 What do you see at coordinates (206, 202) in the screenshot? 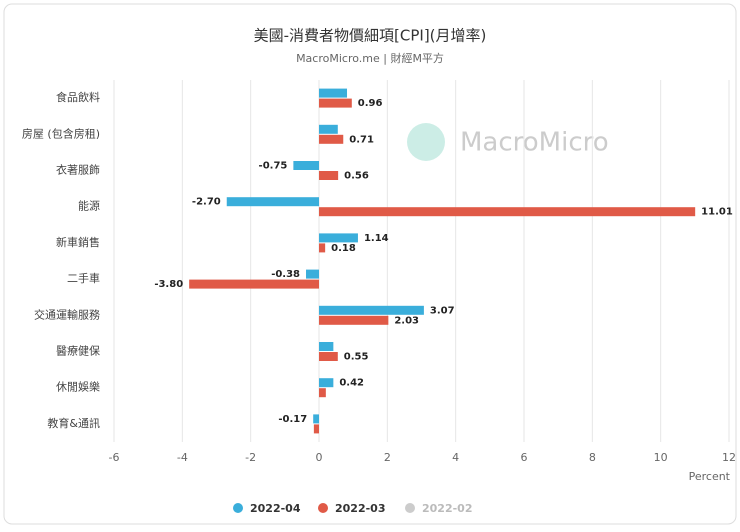
I see `data-label: -2.70` at bounding box center [206, 202].